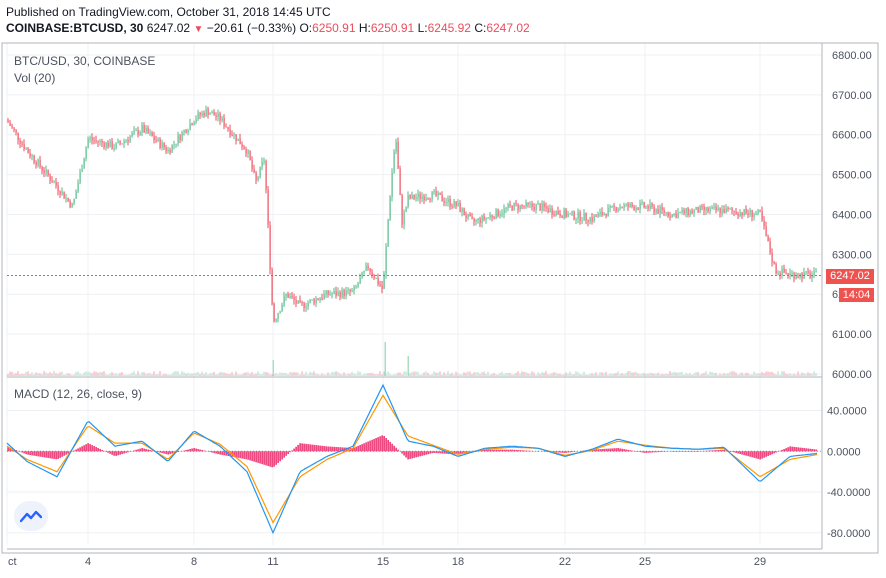 Image resolution: width=886 pixels, height=578 pixels. Describe the element at coordinates (480, 28) in the screenshot. I see `close-label: C:` at that location.